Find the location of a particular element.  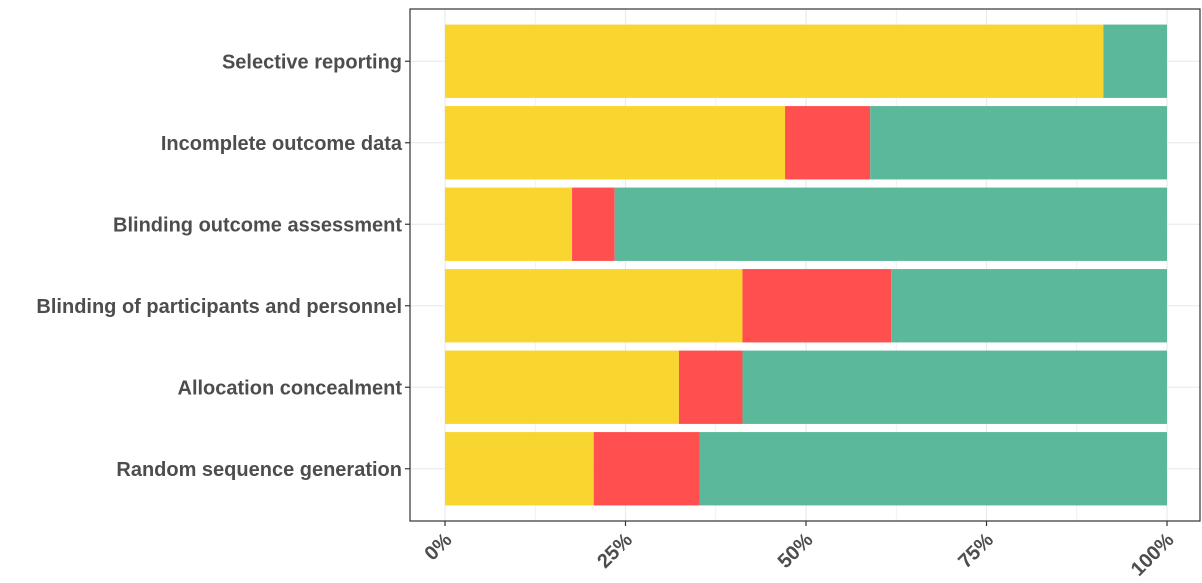

x-tick-label: 100% is located at coordinates (1153, 555).